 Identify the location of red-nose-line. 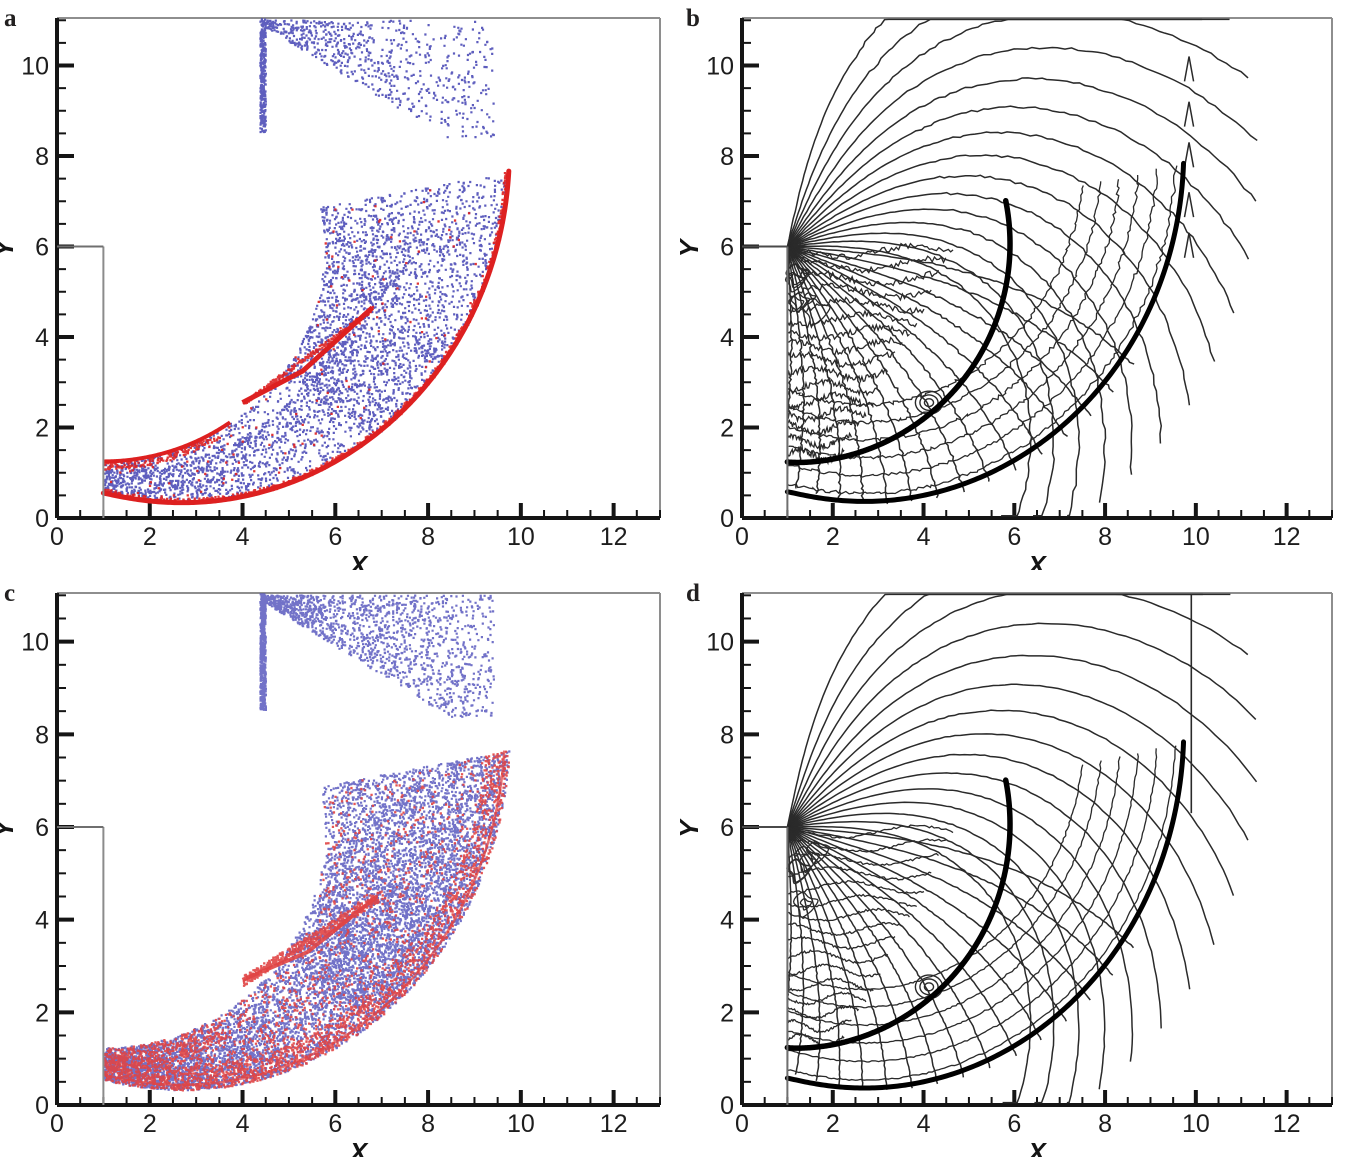
(167, 442).